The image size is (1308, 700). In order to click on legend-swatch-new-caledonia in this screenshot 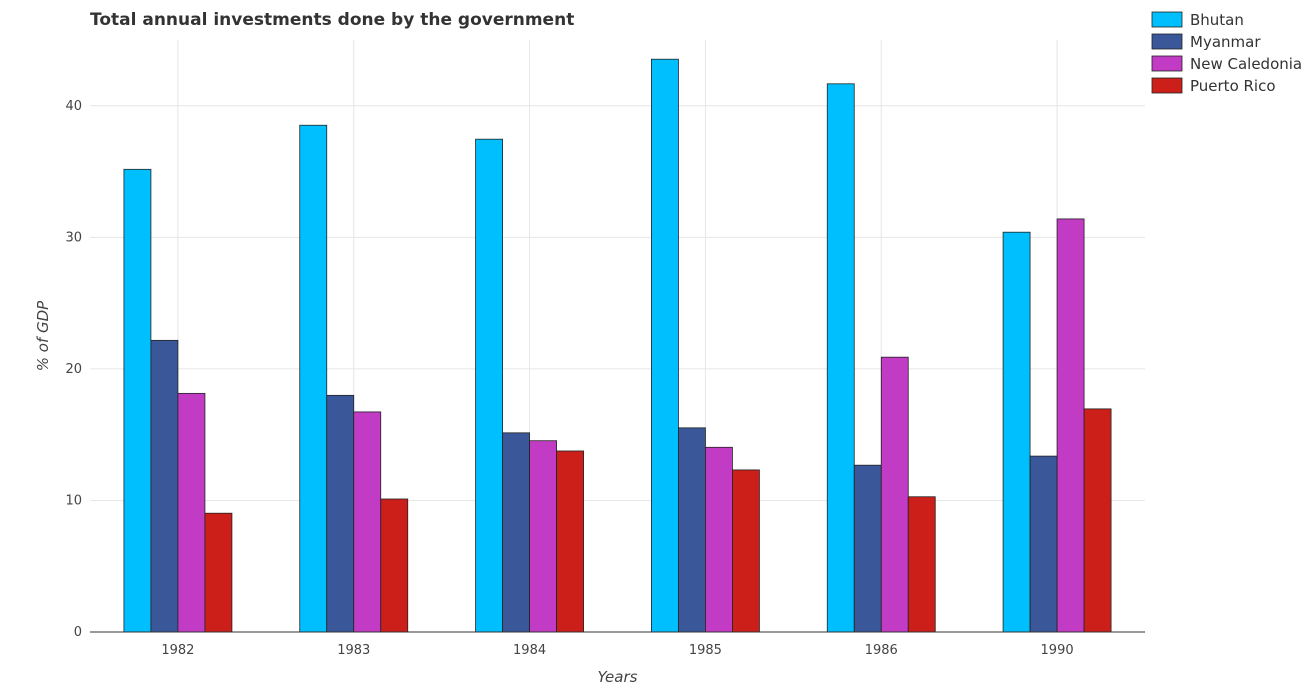, I will do `click(1167, 63)`.